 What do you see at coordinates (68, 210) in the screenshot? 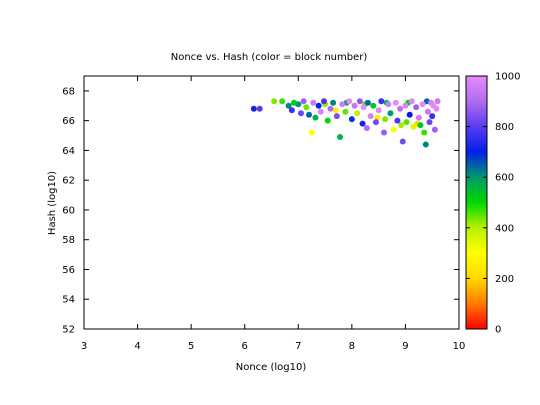
I see `y-tick-label: 60` at bounding box center [68, 210].